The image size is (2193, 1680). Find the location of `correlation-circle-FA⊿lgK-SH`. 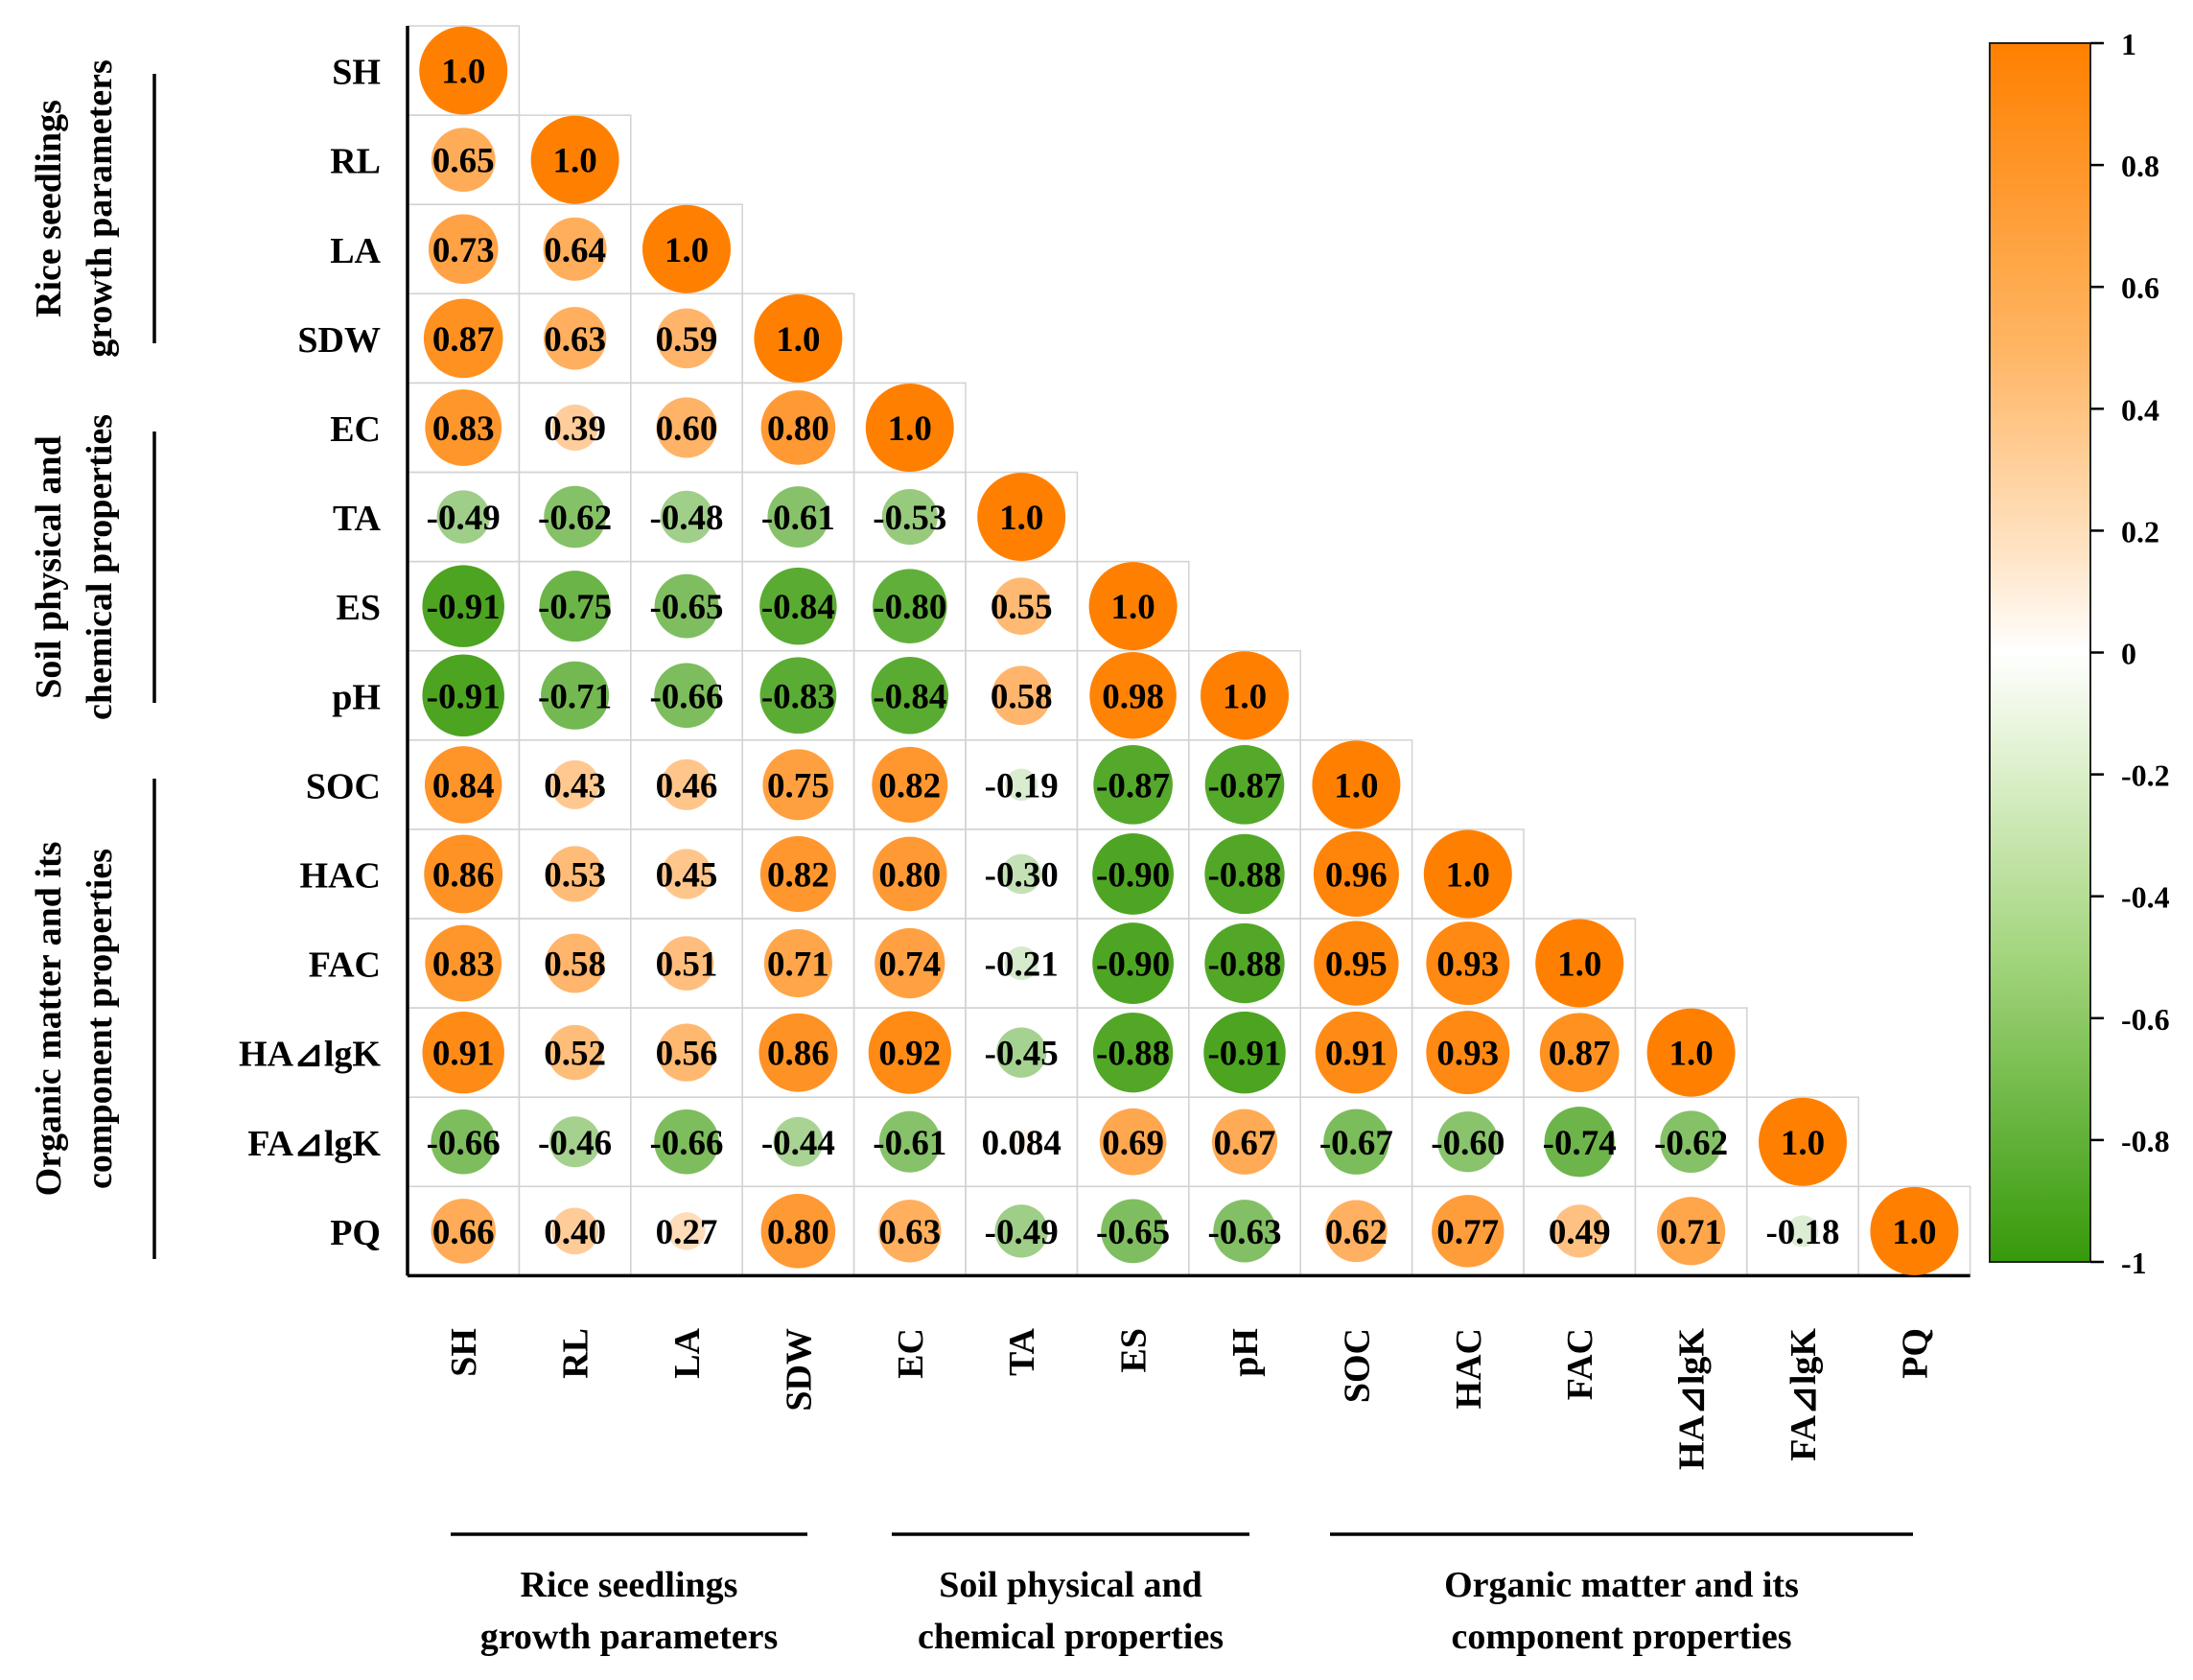

correlation-circle-FA⊿lgK-SH is located at coordinates (463, 1141).